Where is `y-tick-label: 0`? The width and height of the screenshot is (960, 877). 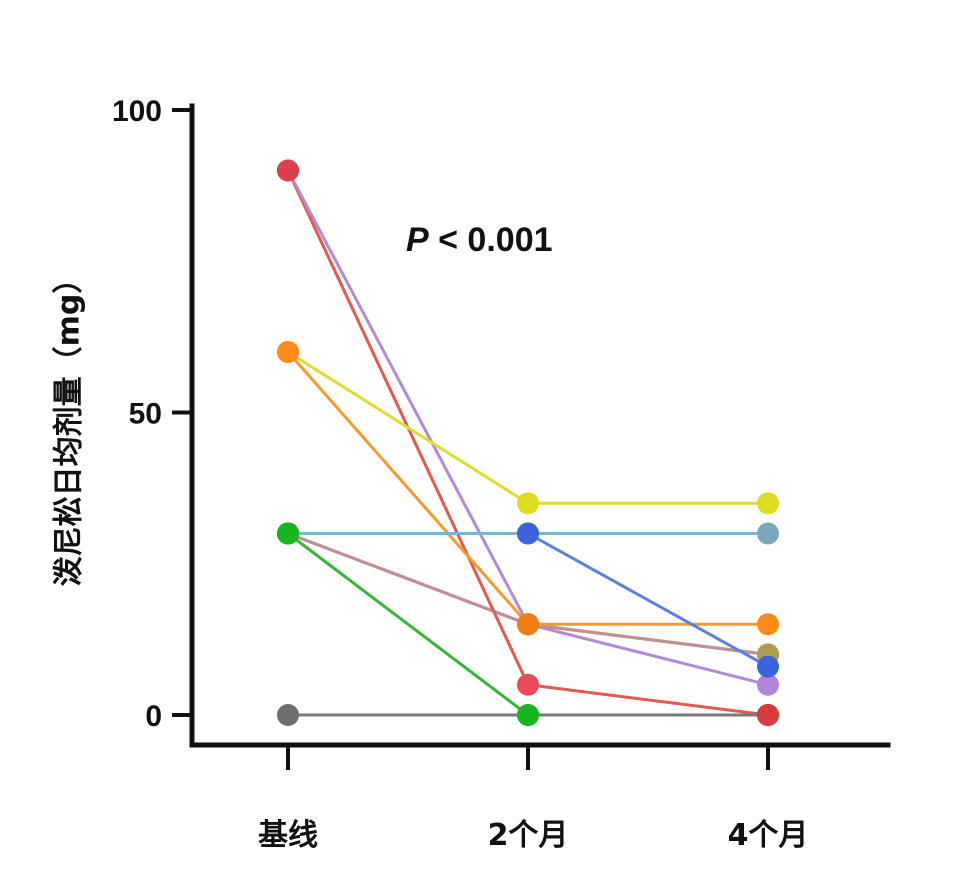
y-tick-label: 0 is located at coordinates (153, 716).